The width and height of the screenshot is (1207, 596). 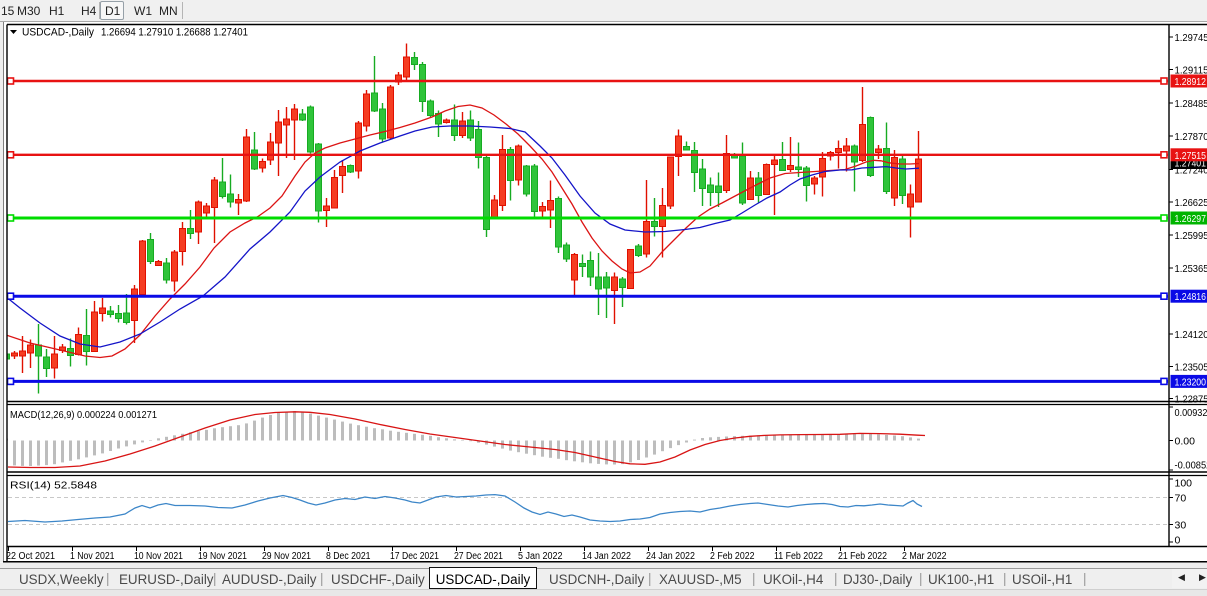 What do you see at coordinates (1191, 219) in the screenshot?
I see `svg-text: 1.26297` at bounding box center [1191, 219].